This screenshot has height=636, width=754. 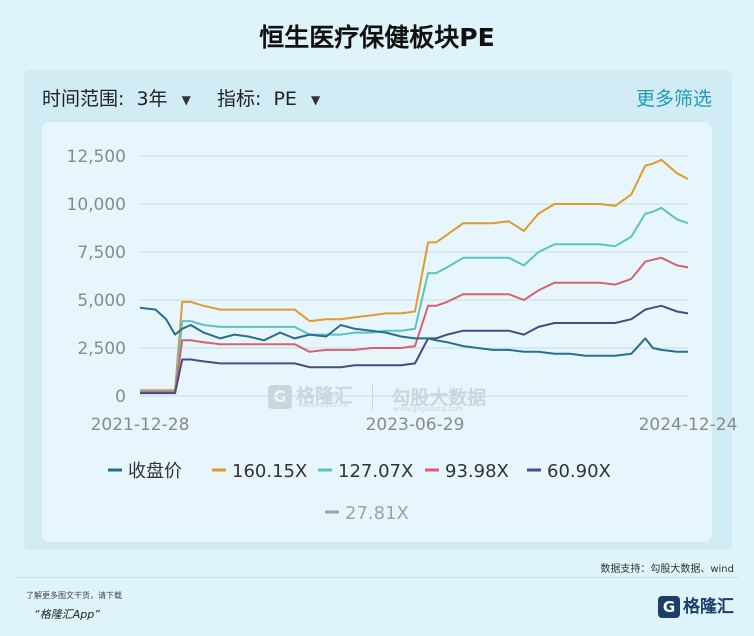 I want to click on legend-item: 收盘价, so click(x=145, y=471).